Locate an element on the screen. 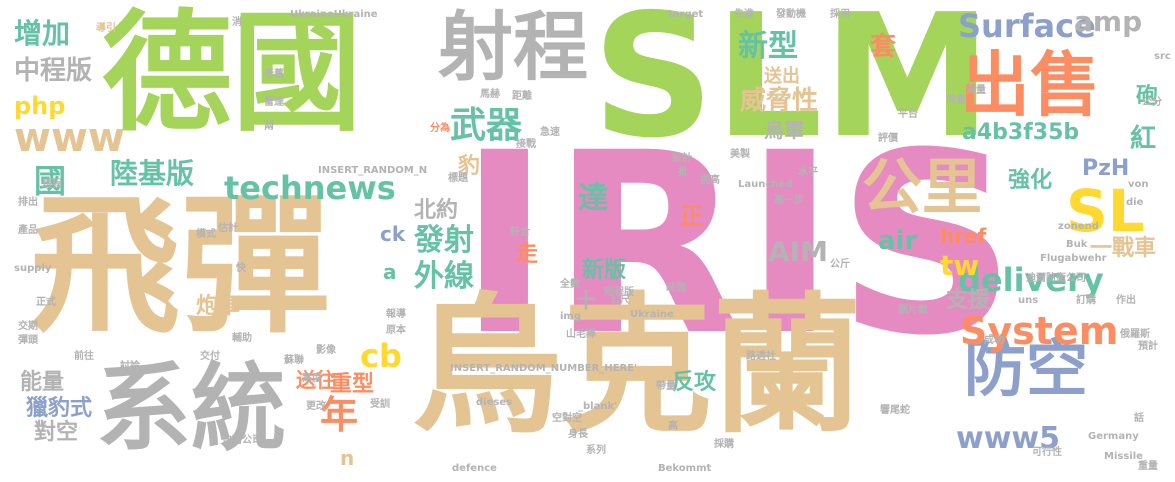 The height and width of the screenshot is (482, 1175). word-chanpin: 產品 is located at coordinates (28, 230).